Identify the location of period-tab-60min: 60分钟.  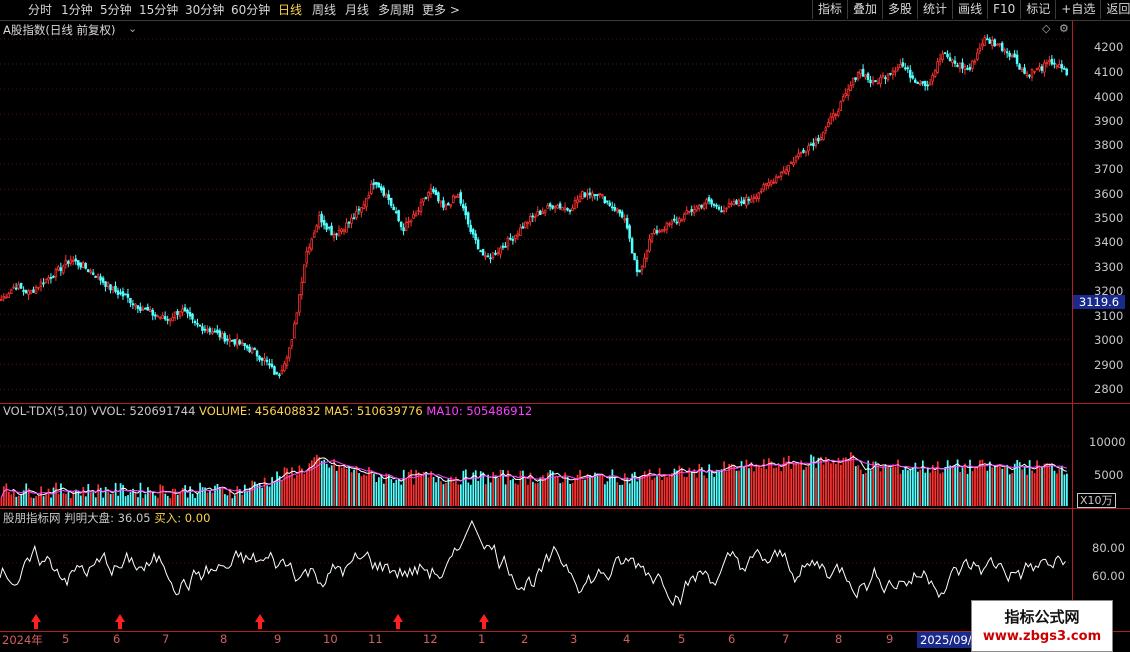
(251, 10).